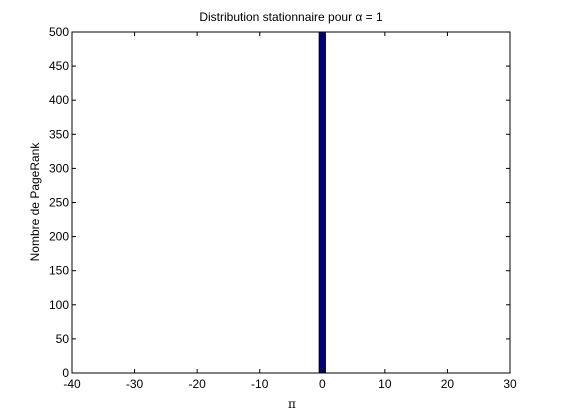  I want to click on y-tick-label: 50, so click(63, 339).